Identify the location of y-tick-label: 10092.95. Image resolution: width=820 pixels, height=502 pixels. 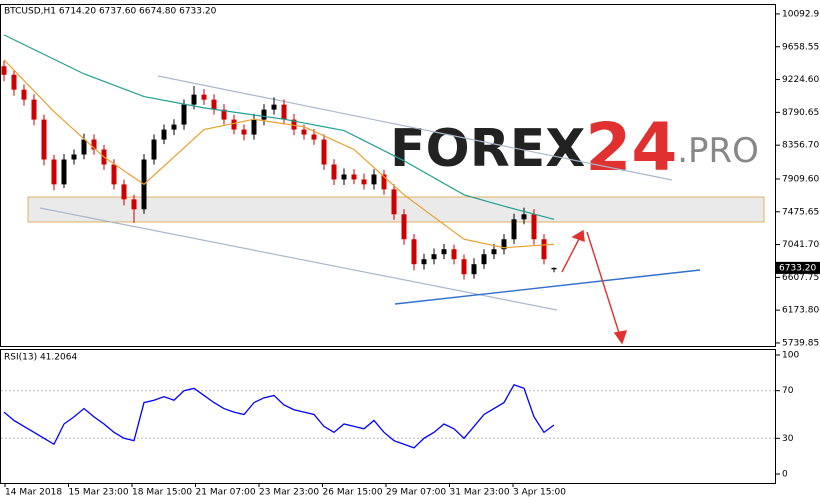
(801, 14).